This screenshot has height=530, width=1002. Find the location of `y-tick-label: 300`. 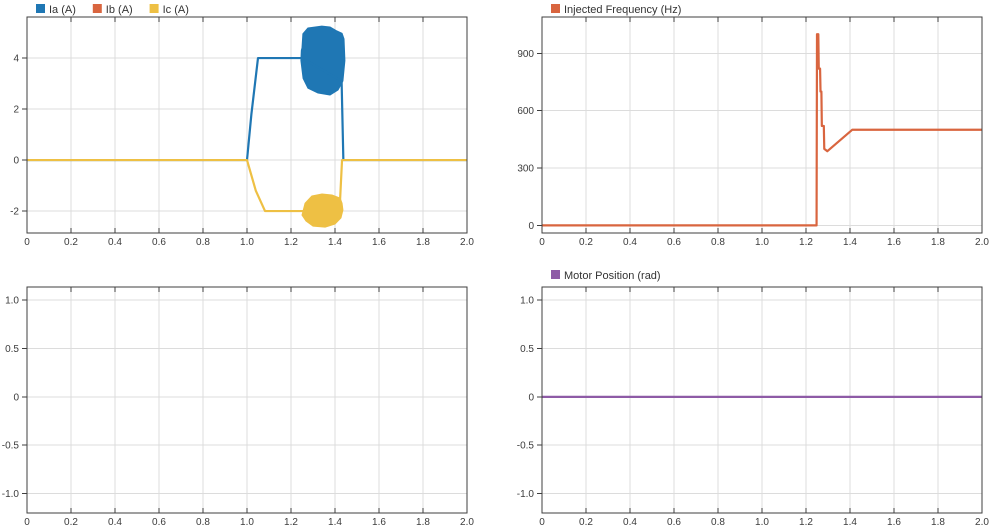

y-tick-label: 300 is located at coordinates (525, 169).